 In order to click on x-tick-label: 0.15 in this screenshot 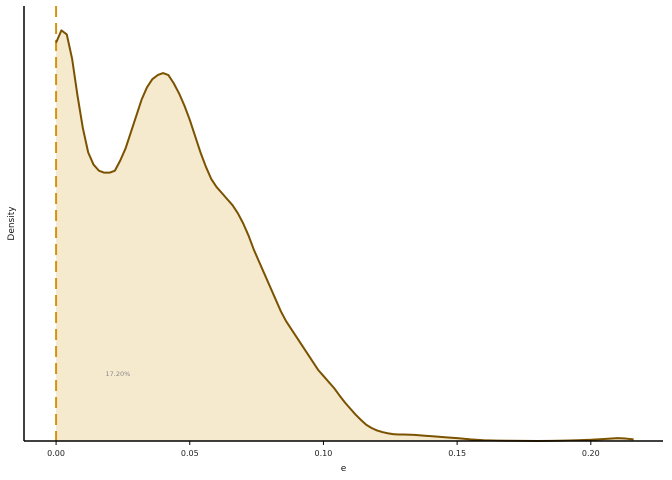, I will do `click(457, 453)`.